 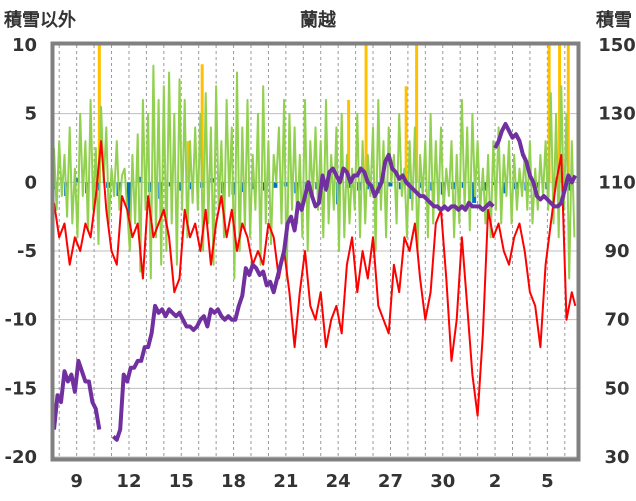 What do you see at coordinates (20, 388) in the screenshot?
I see `left-tick-label: -15` at bounding box center [20, 388].